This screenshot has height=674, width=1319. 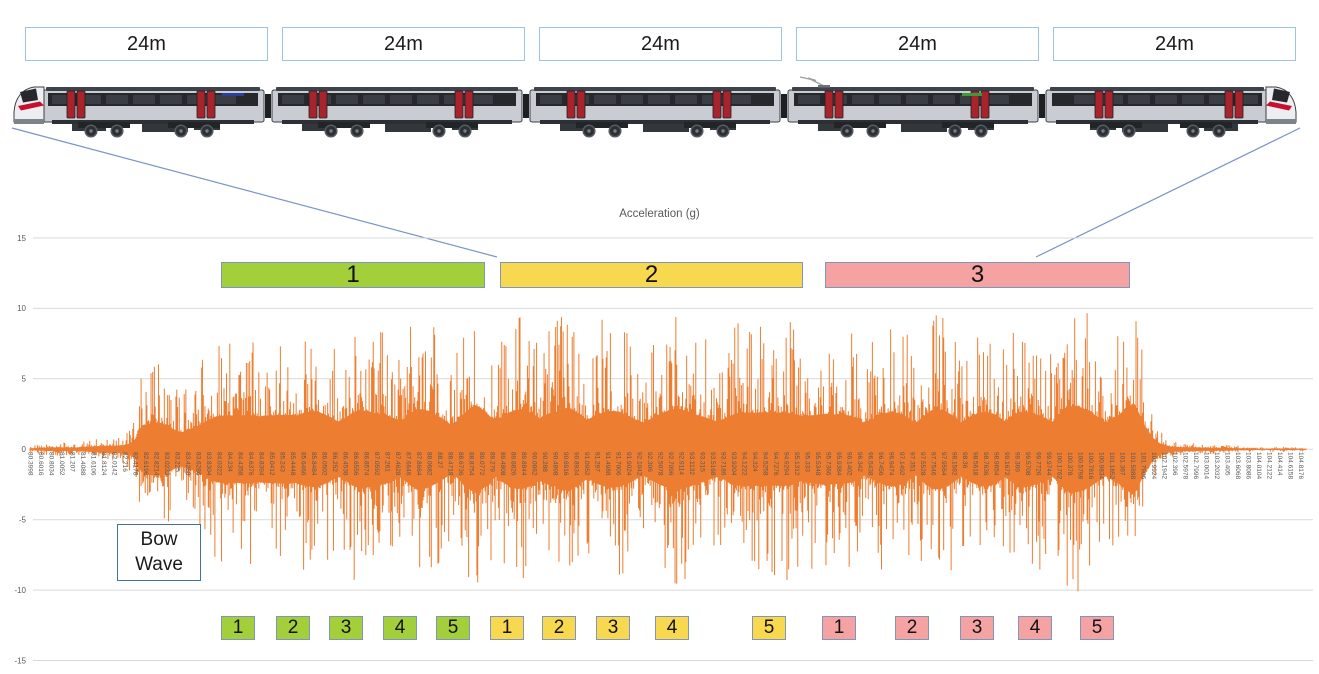 I want to click on svg-text: 87.261, so click(x=386, y=462).